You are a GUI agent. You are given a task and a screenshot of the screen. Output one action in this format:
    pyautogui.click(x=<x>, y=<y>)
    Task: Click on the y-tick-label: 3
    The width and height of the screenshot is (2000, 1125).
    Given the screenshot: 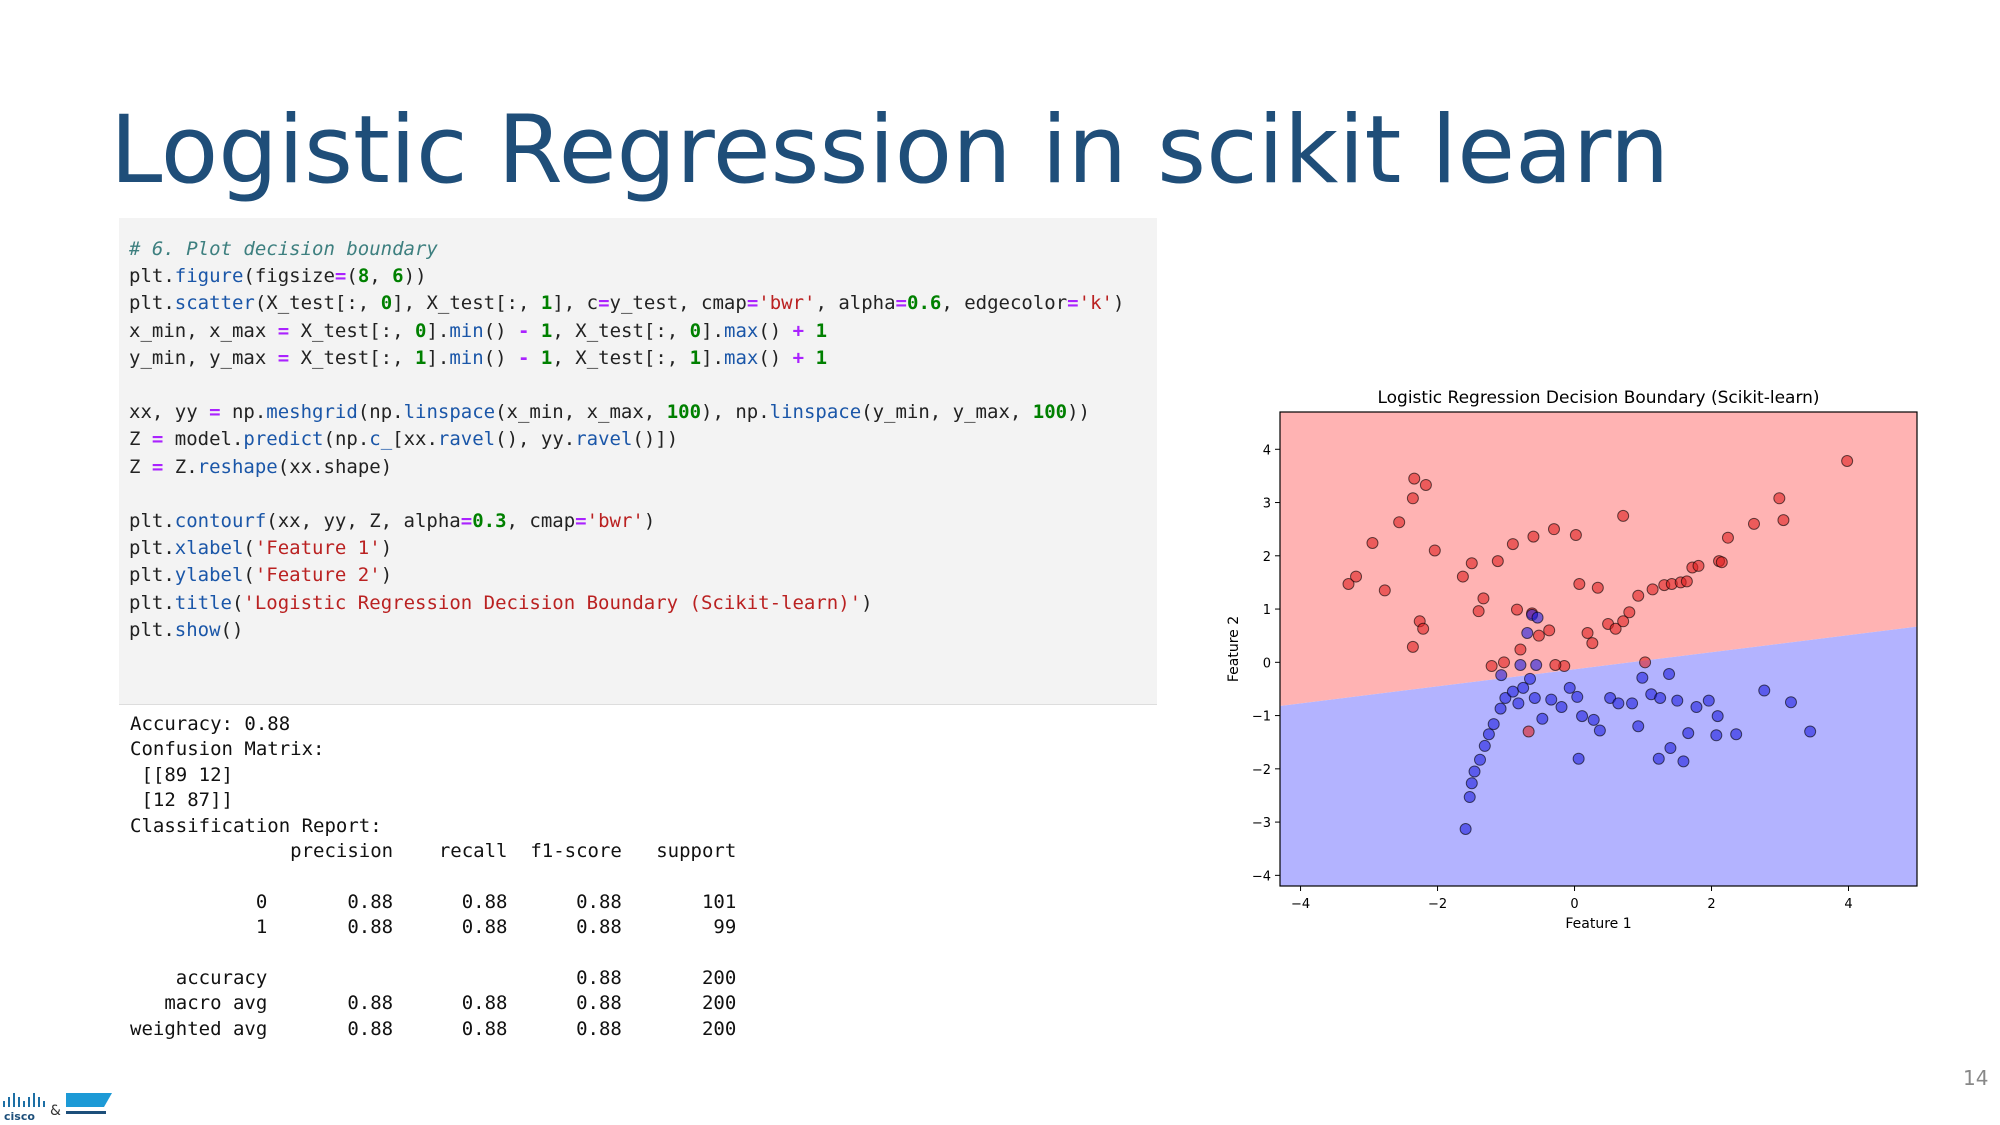 What is the action you would take?
    pyautogui.click(x=1267, y=504)
    